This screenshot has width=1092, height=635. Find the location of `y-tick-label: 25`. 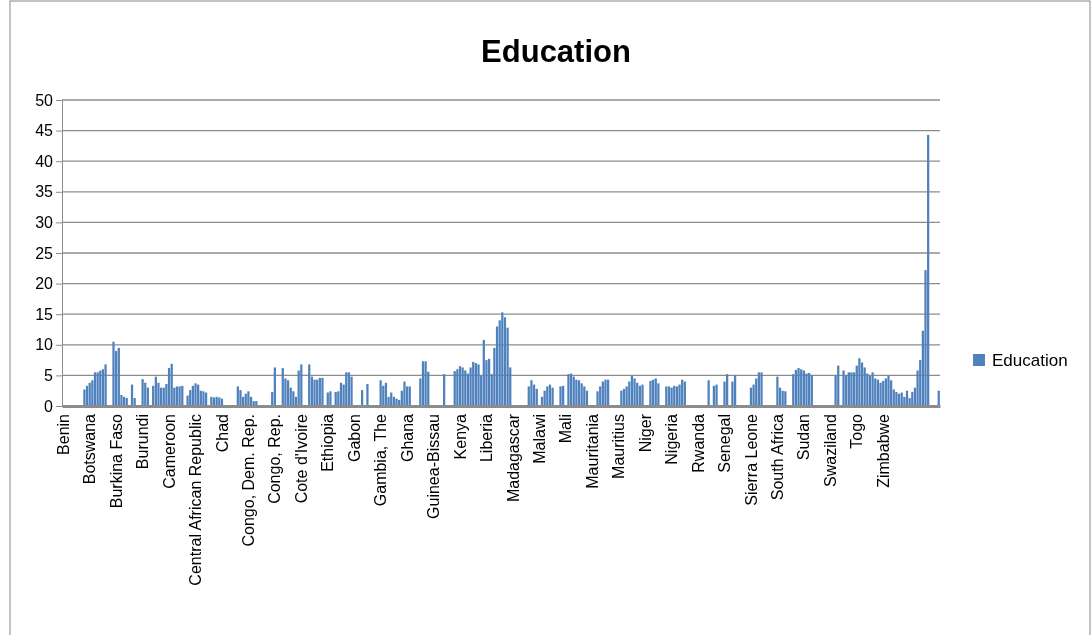

y-tick-label: 25 is located at coordinates (44, 253).